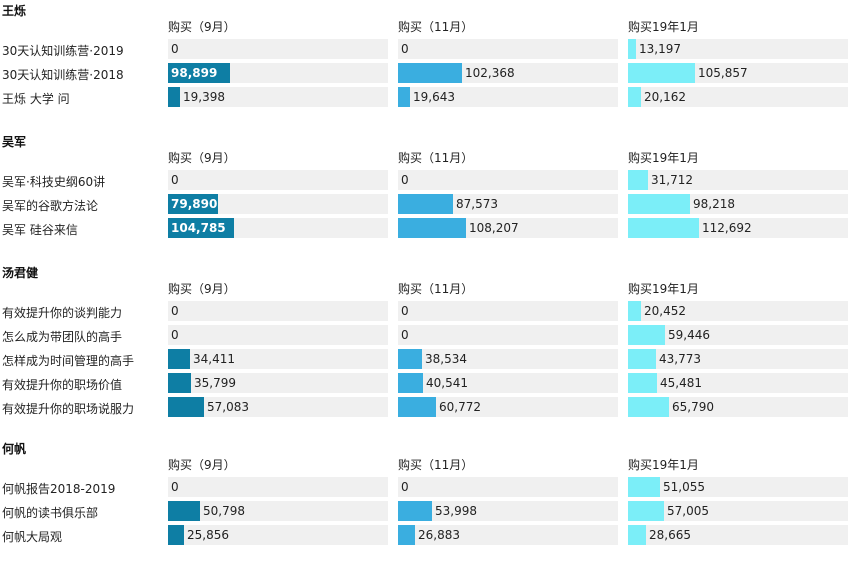 The height and width of the screenshot is (574, 854). I want to click on bar-track: 34,411, so click(278, 359).